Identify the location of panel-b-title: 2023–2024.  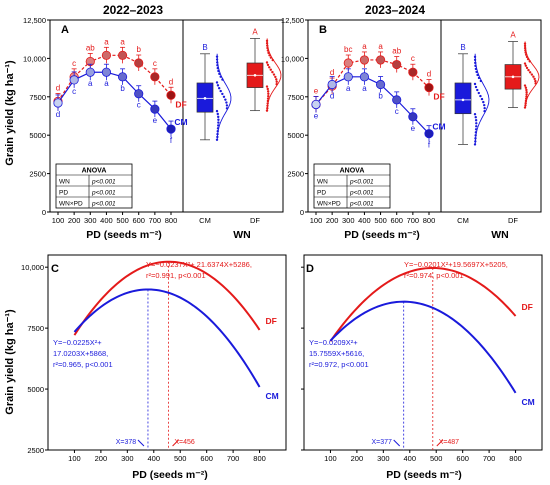
(395, 10).